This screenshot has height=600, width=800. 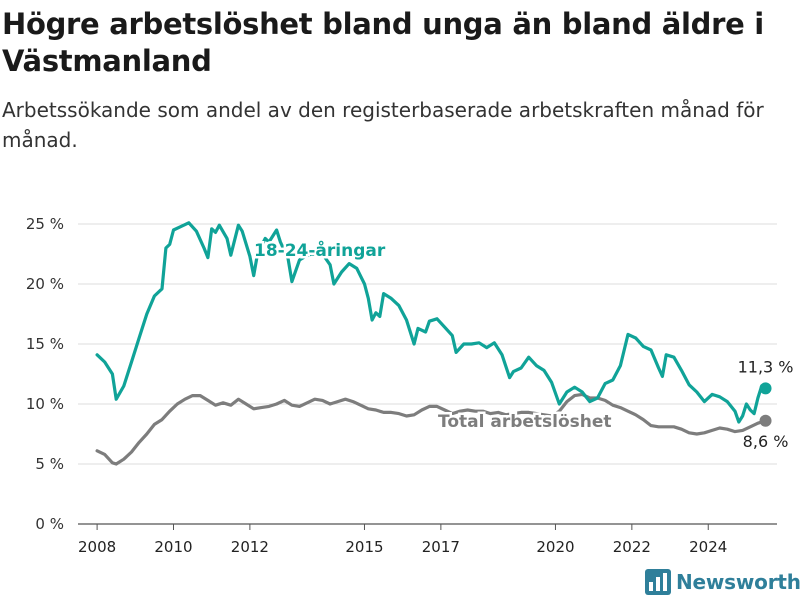 I want to click on y-tick-label: 25 %, so click(x=45, y=224).